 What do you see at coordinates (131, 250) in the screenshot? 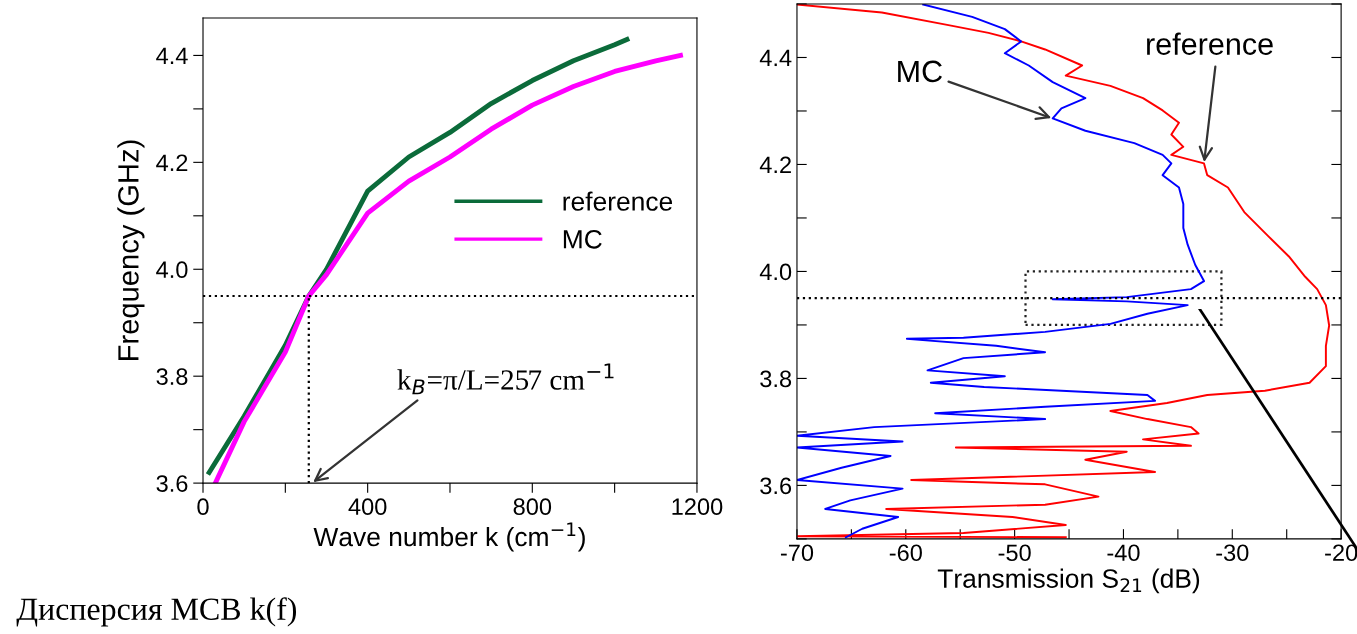
I see `y-axis-title: Frequency (GHz)` at bounding box center [131, 250].